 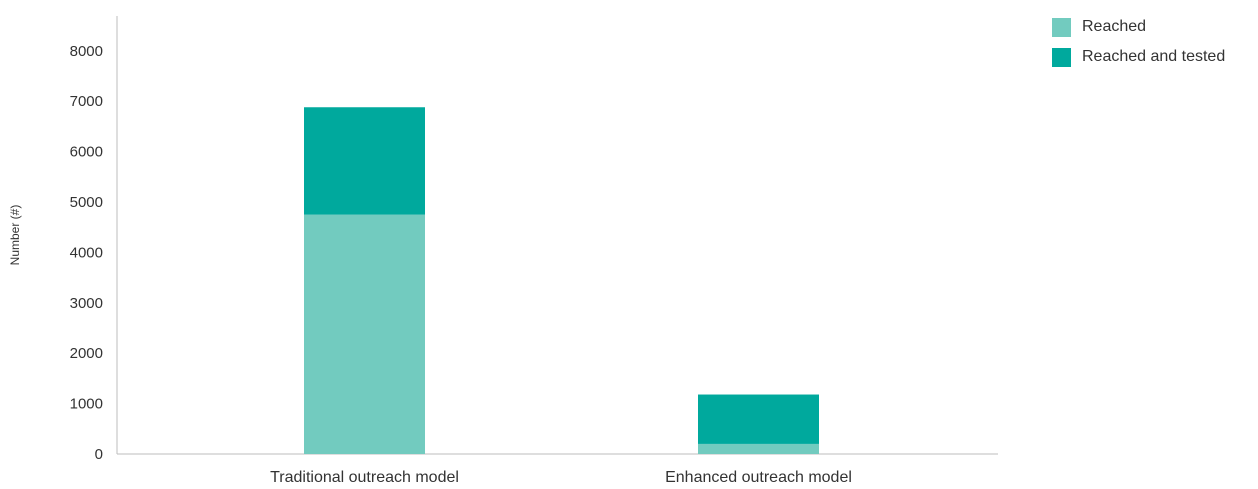 I want to click on y-tick-label: 2000, so click(x=86, y=353).